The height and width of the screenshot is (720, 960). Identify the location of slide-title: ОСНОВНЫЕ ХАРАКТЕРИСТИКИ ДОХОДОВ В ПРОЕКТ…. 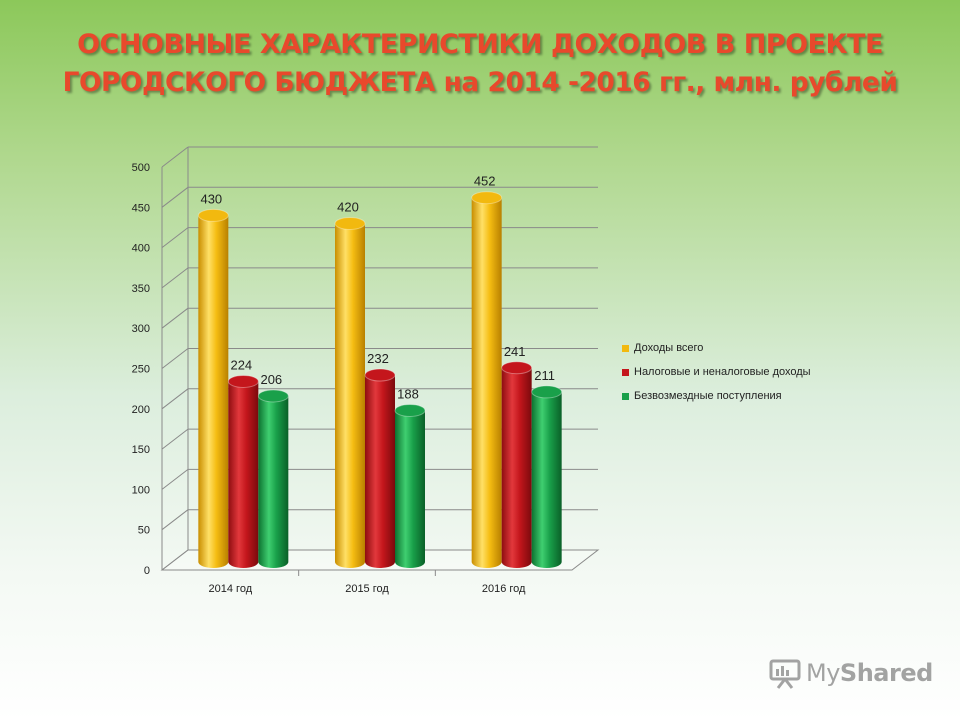
(480, 64).